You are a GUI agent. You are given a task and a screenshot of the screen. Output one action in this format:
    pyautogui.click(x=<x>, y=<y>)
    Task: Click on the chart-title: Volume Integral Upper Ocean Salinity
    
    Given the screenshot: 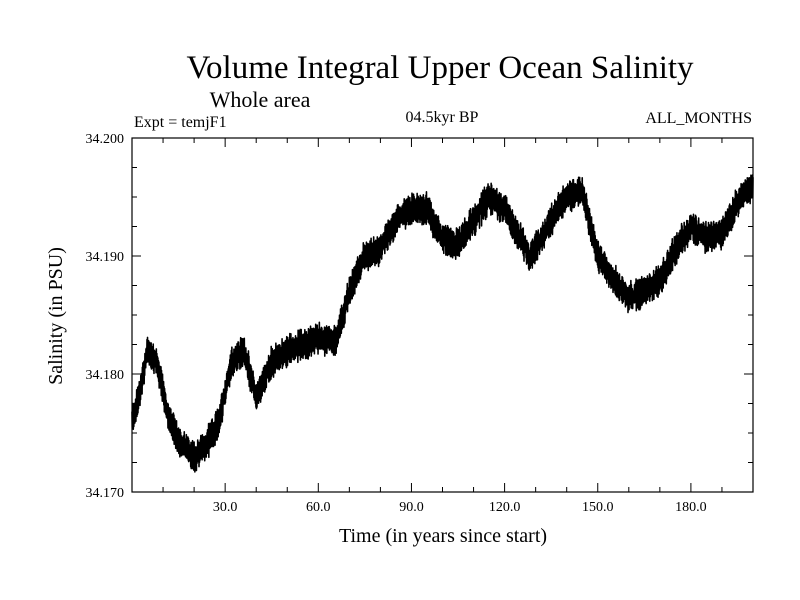 What is the action you would take?
    pyautogui.click(x=440, y=68)
    